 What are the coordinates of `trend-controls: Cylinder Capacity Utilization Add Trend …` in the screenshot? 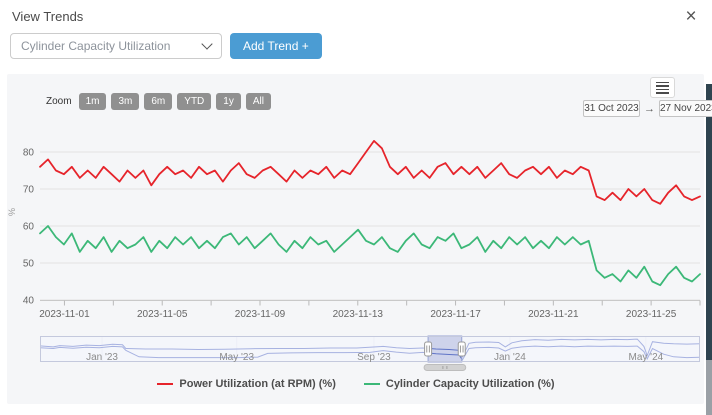 It's located at (166, 46).